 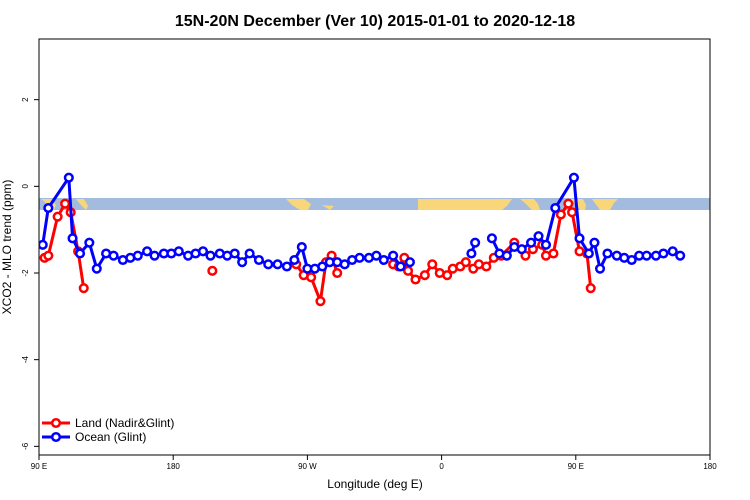 I want to click on ocean-band, so click(x=374, y=204).